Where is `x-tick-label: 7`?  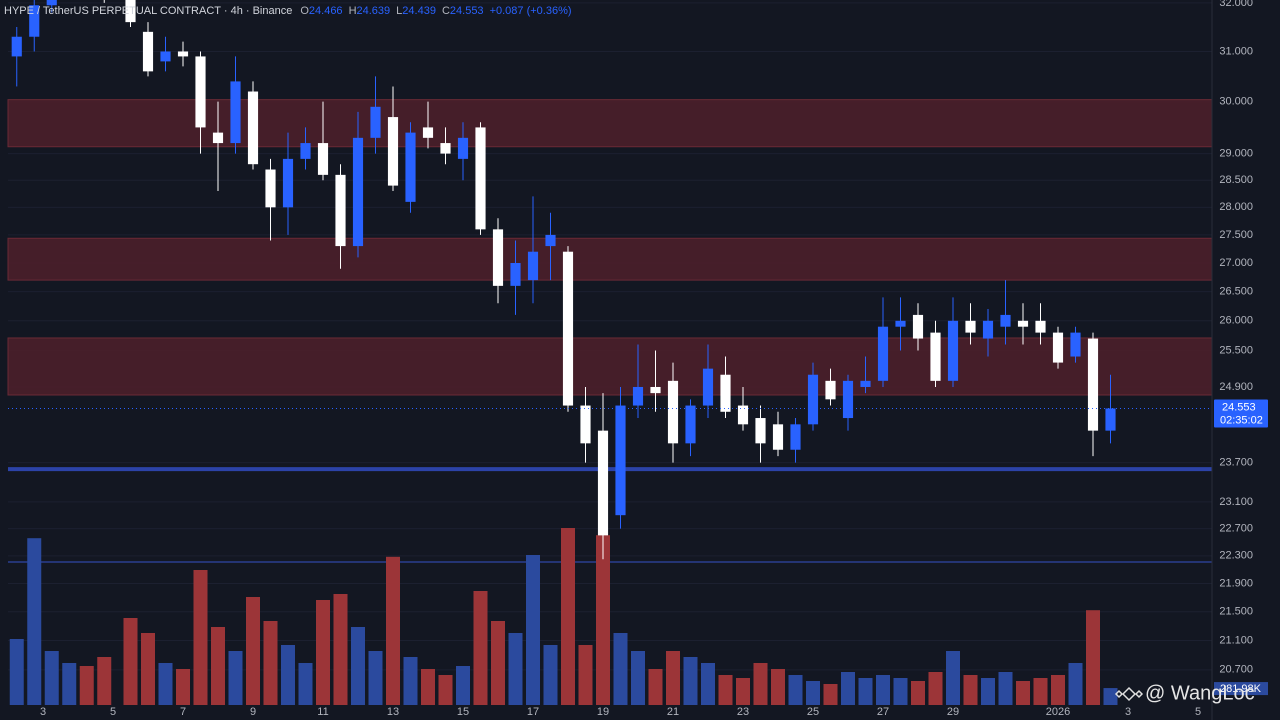
x-tick-label: 7 is located at coordinates (183, 712).